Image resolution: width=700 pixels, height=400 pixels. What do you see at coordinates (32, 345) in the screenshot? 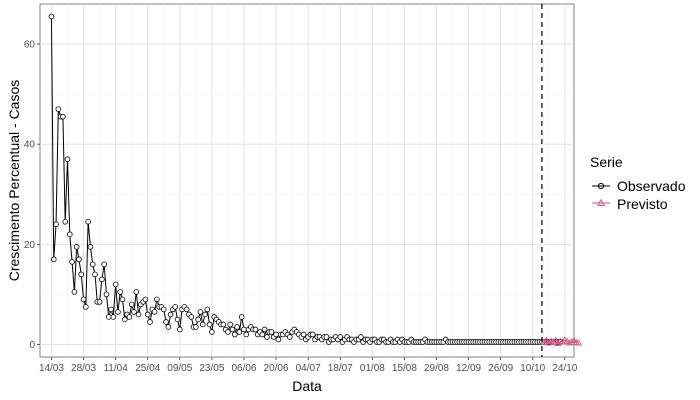
I see `y-tick-label: 0` at bounding box center [32, 345].